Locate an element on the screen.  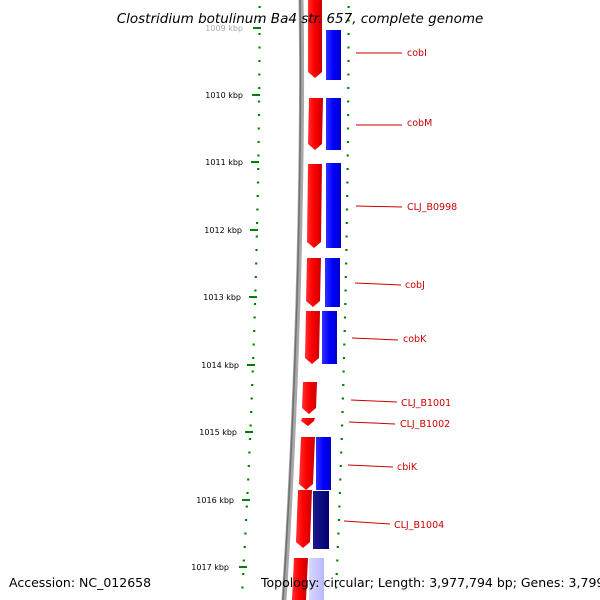
gene-label-cobK: cobK is located at coordinates (415, 339).